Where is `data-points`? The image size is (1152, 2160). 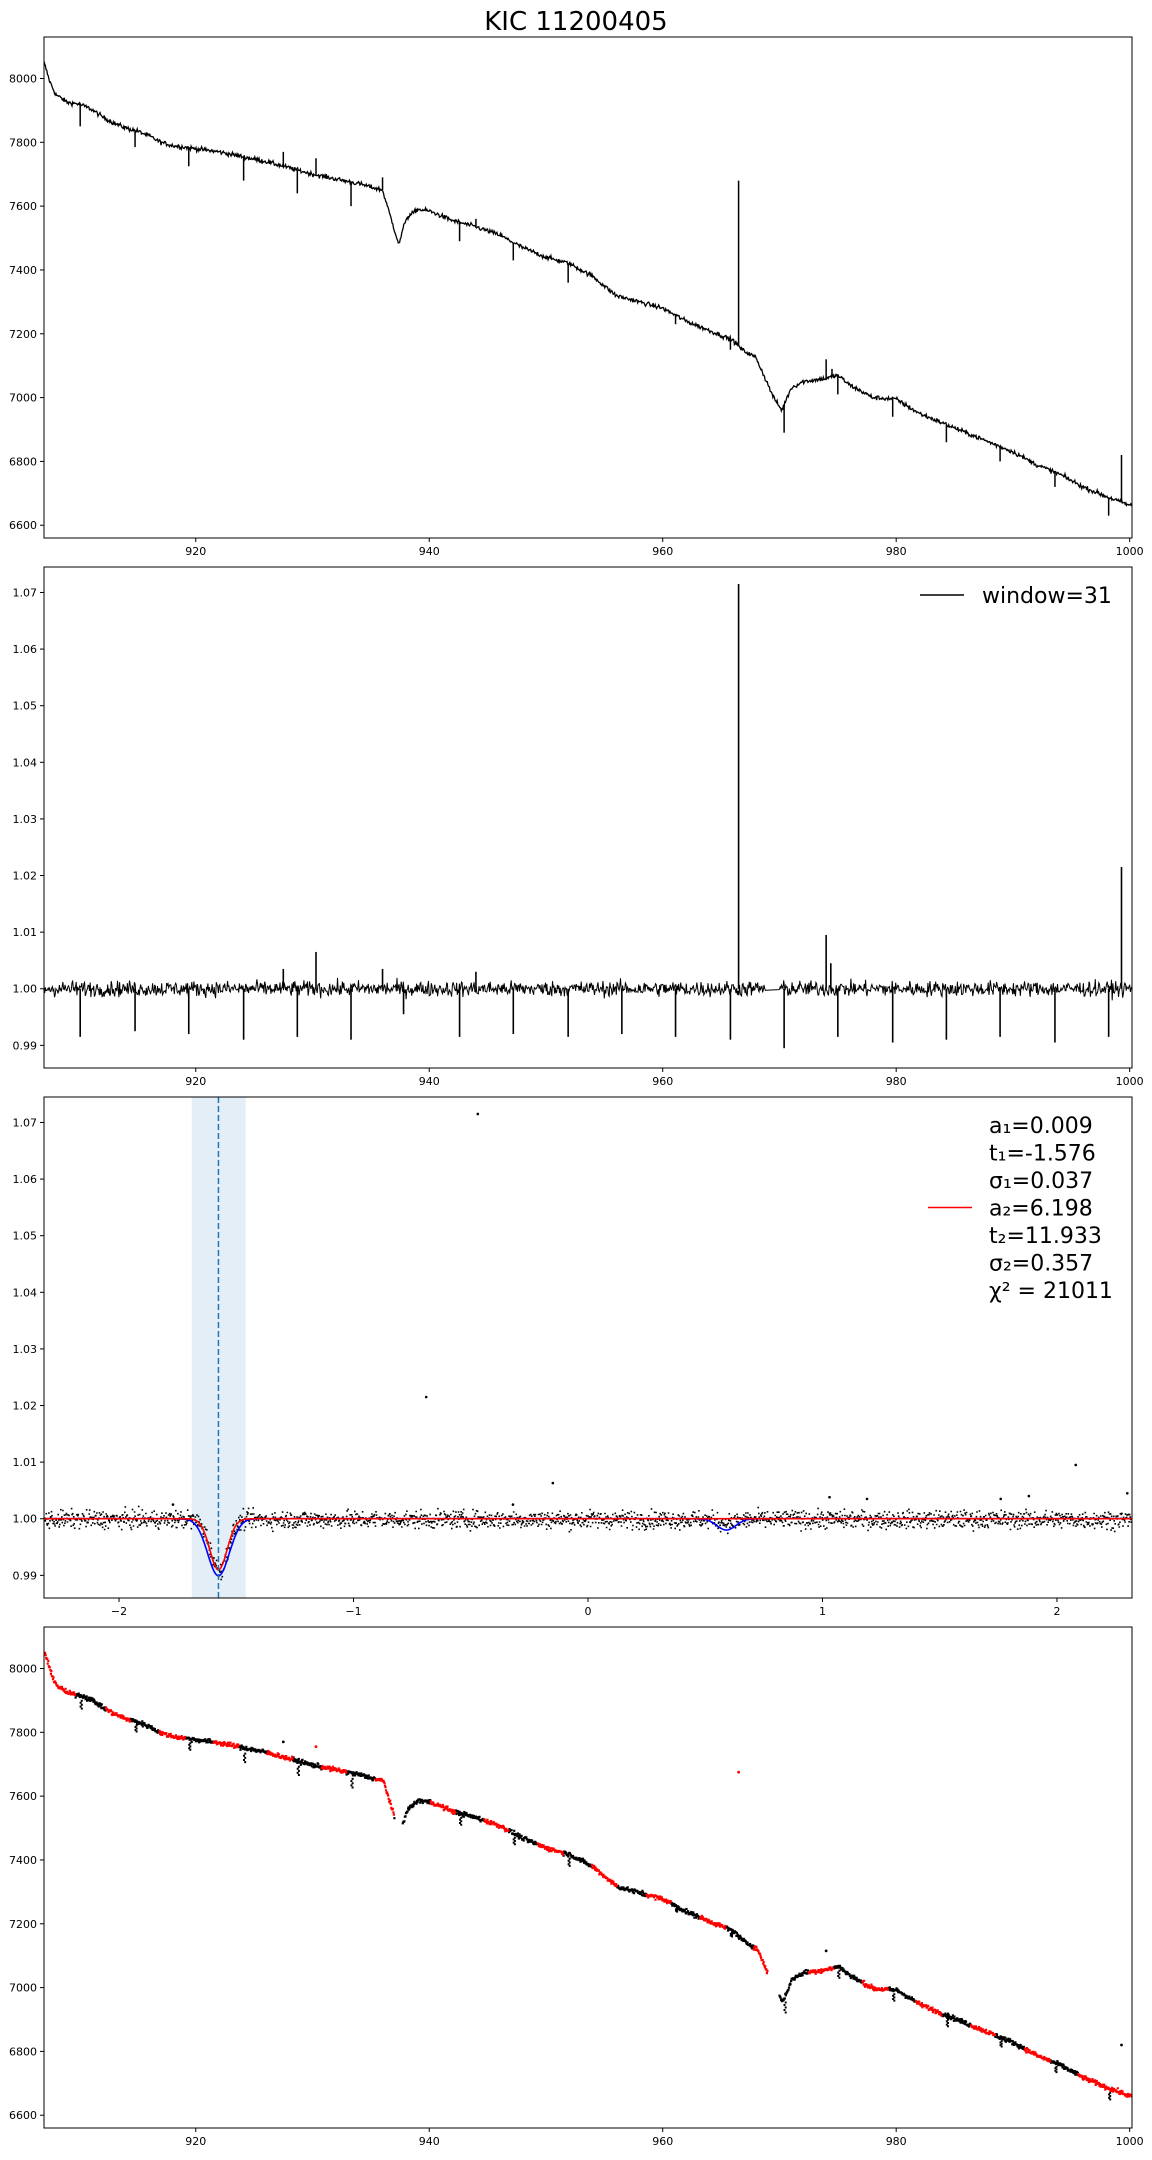 data-points is located at coordinates (588, 1543).